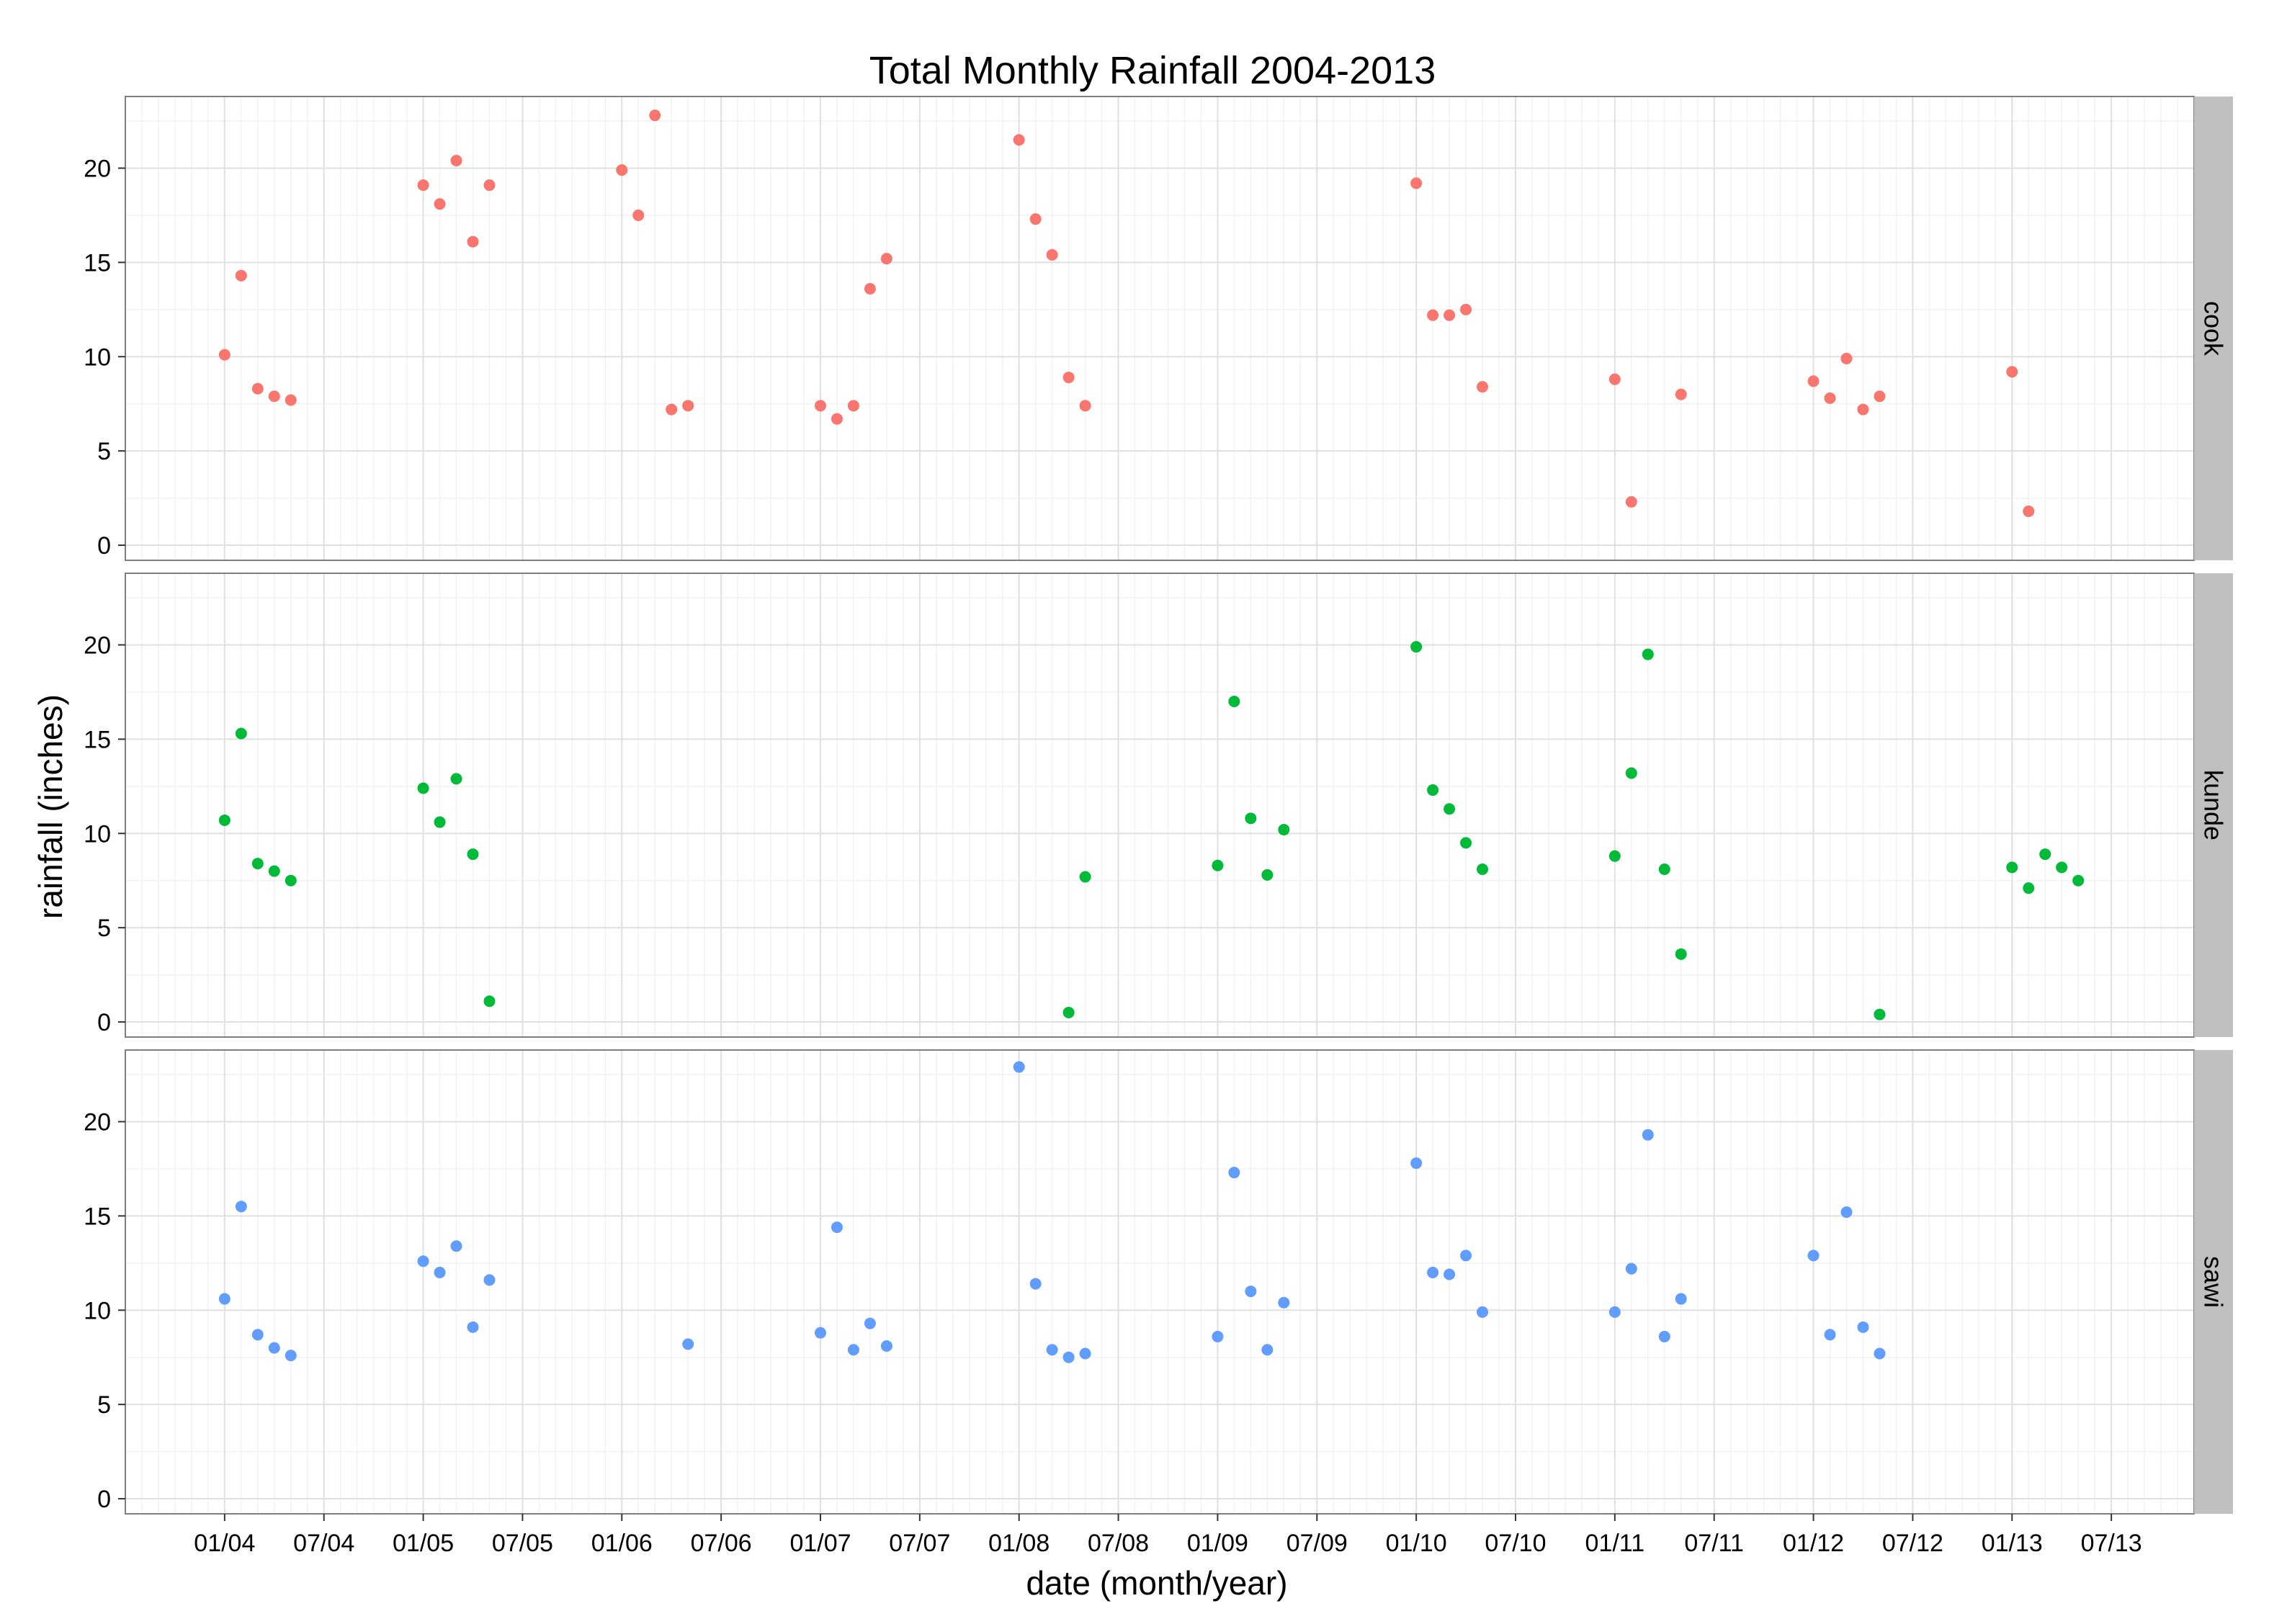 This screenshot has width=2269, height=1624. Describe the element at coordinates (1217, 1544) in the screenshot. I see `x-tick-label: 01/09` at that location.